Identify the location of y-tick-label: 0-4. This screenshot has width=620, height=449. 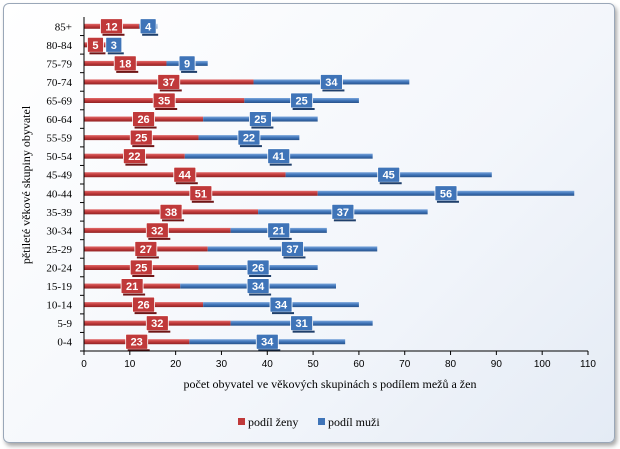
(64, 343).